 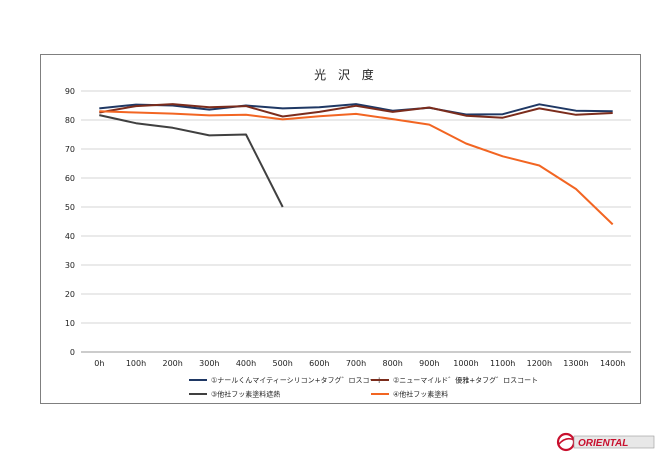 What do you see at coordinates (72, 352) in the screenshot?
I see `y-tick-label: 0` at bounding box center [72, 352].